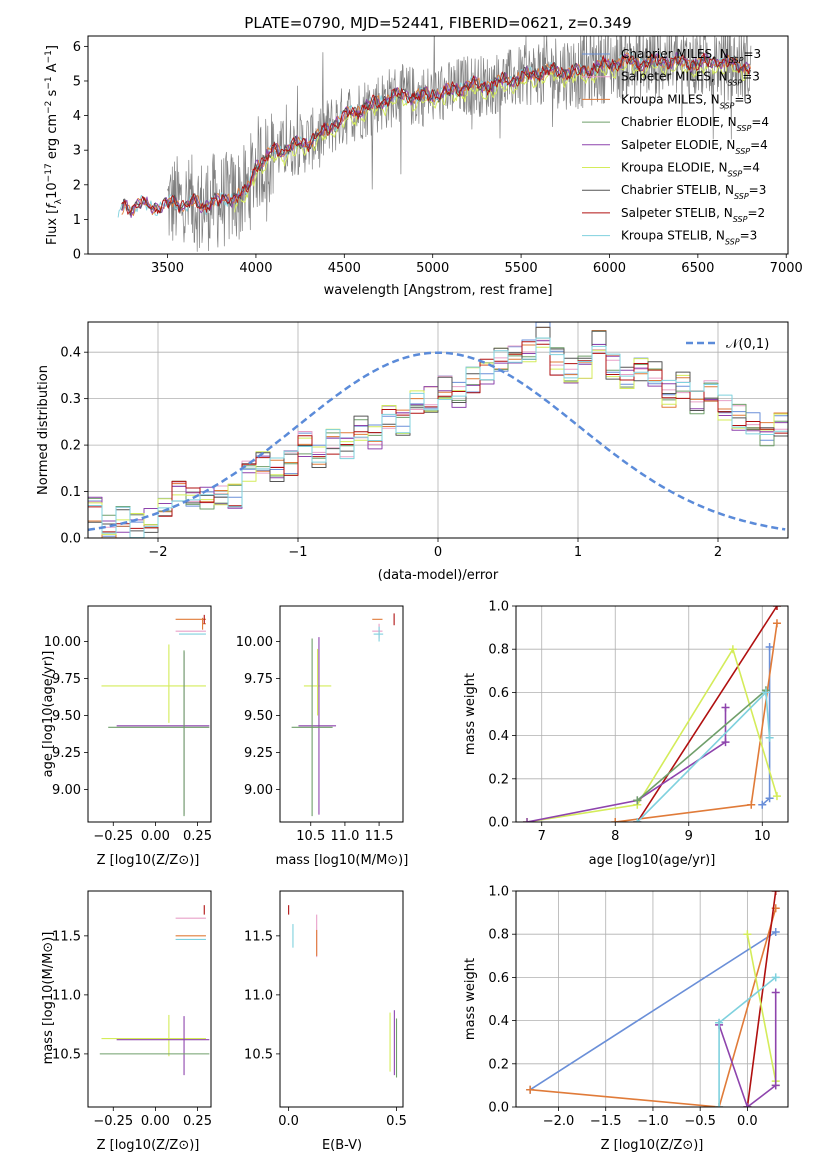 This screenshot has height=1170, width=819. What do you see at coordinates (690, 170) in the screenshot?
I see `legend-label: Kroupa ELODIE, NSSP=4` at bounding box center [690, 170].